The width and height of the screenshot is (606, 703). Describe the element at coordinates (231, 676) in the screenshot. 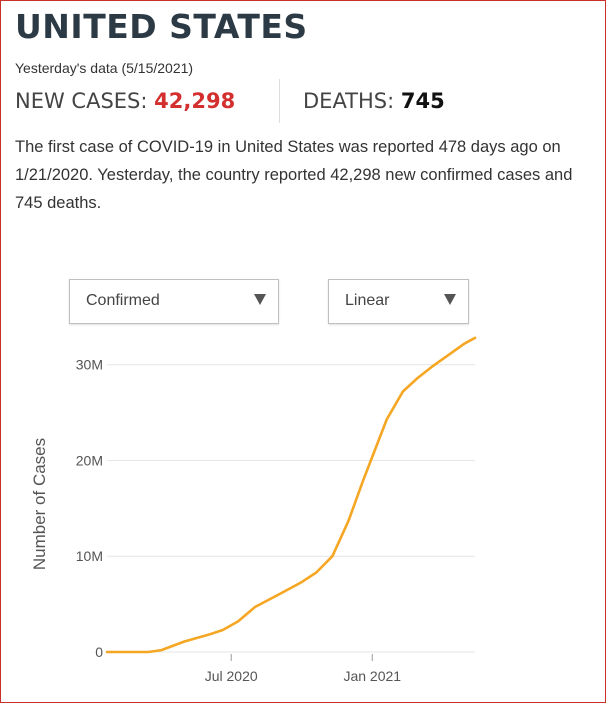

I see `x-tick-label: Jul 2020` at that location.